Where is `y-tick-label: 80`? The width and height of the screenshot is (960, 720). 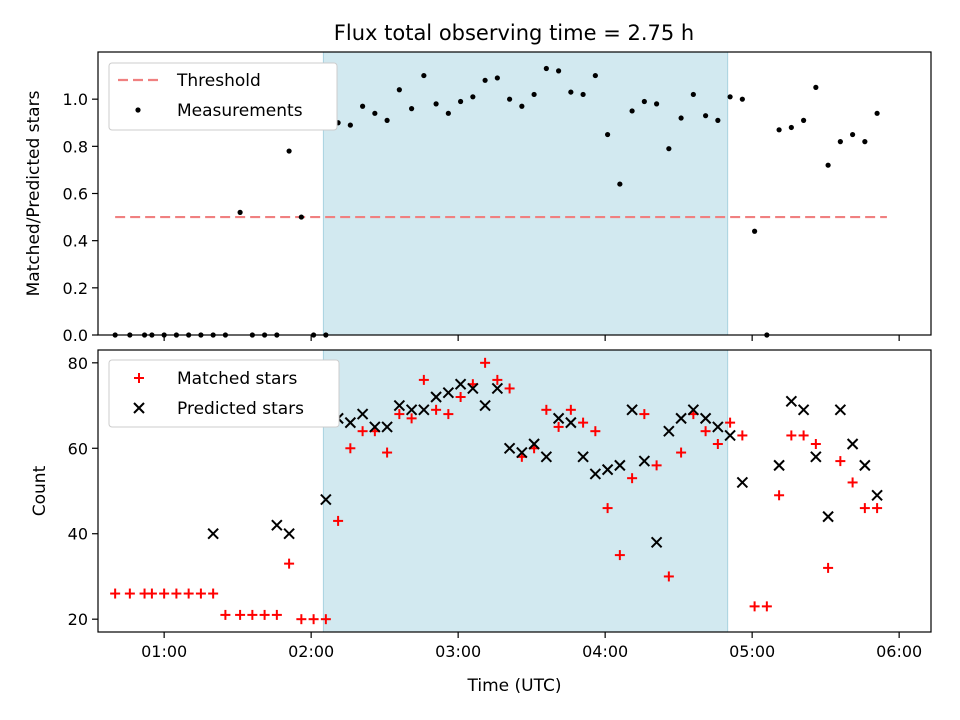
y-tick-label: 80 is located at coordinates (78, 363).